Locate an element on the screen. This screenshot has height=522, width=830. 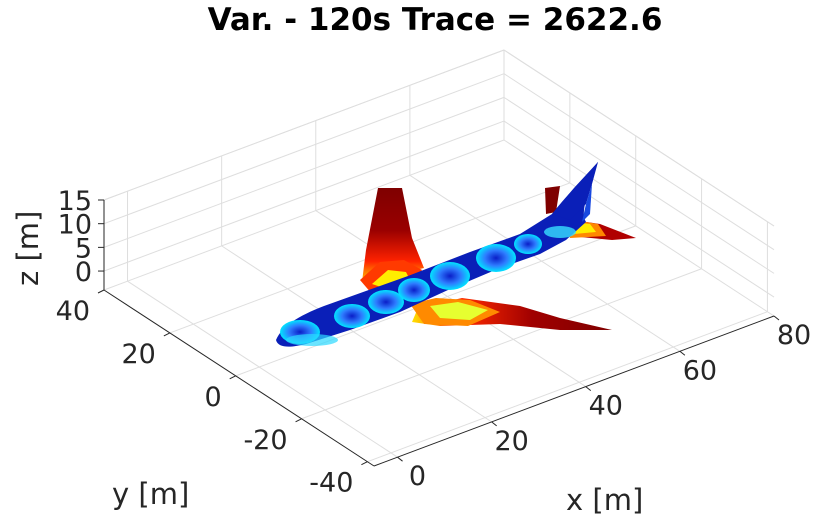
y-tick-label: -20 is located at coordinates (265, 440).